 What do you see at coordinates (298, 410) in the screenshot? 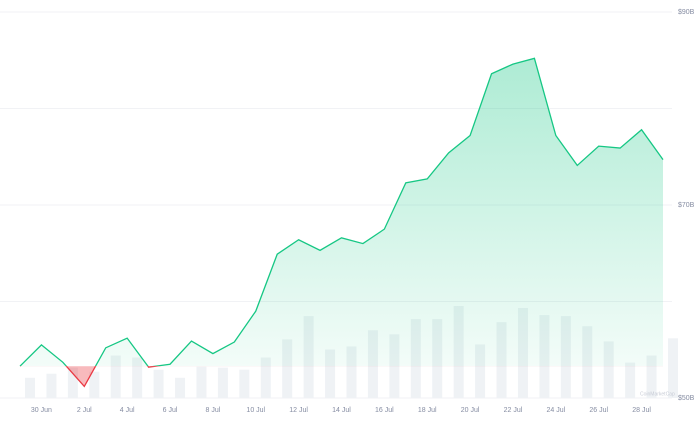
I see `x-tick-label: 12 Jul` at bounding box center [298, 410].